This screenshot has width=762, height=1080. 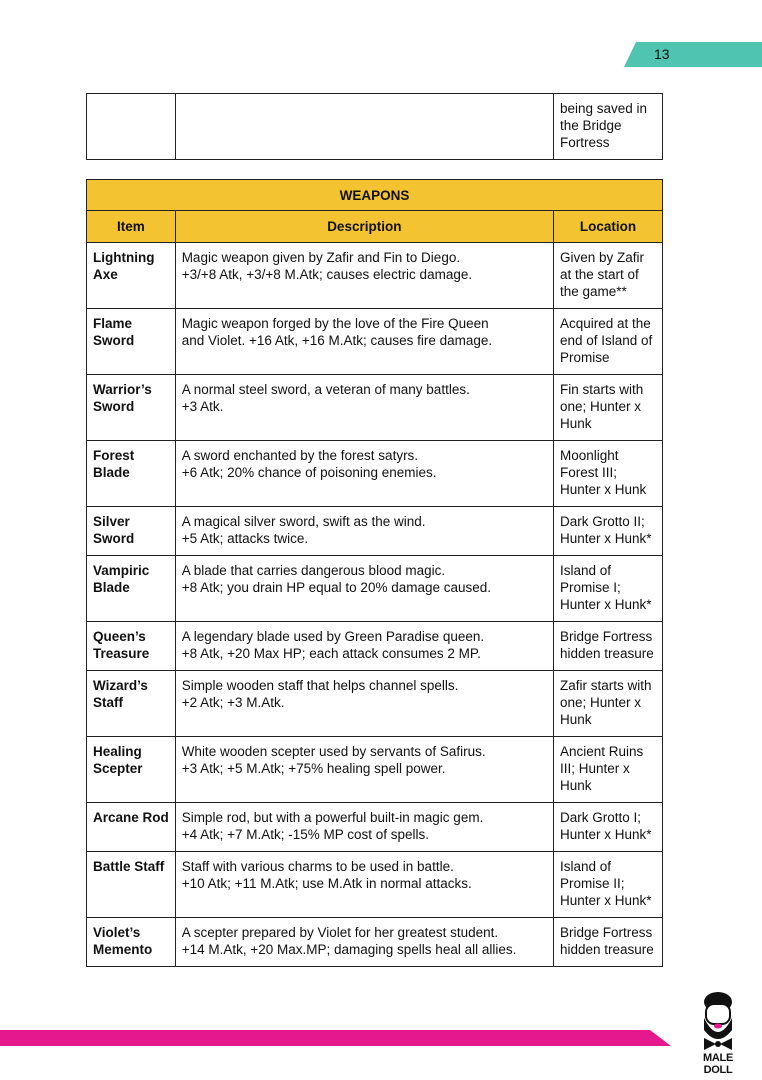 What do you see at coordinates (608, 884) in the screenshot?
I see `location-cell: Island of Promise II; Hunter x Hunk*` at bounding box center [608, 884].